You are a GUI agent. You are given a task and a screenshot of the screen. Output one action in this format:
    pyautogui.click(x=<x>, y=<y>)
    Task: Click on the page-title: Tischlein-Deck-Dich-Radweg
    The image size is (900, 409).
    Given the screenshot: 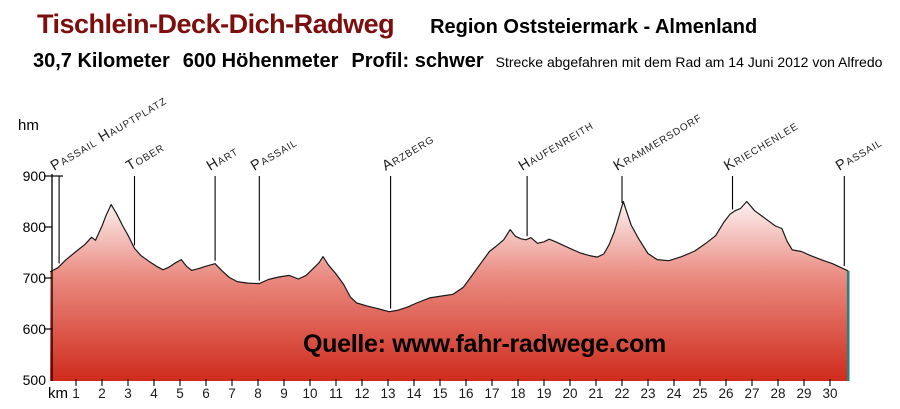 What is the action you would take?
    pyautogui.click(x=216, y=24)
    